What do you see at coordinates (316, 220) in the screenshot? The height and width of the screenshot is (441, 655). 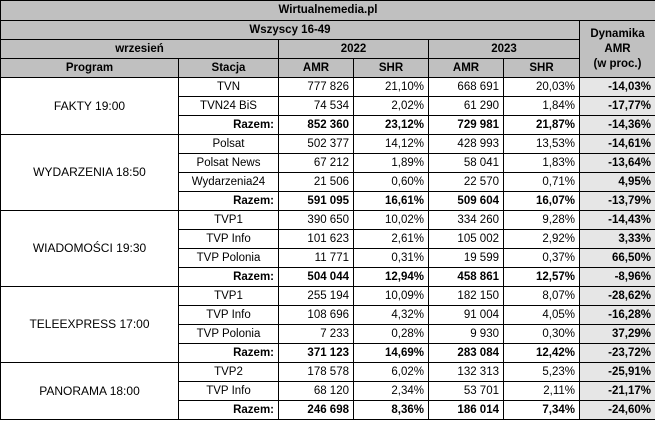 I see `amr-2022-cell: 390 650` at bounding box center [316, 220].